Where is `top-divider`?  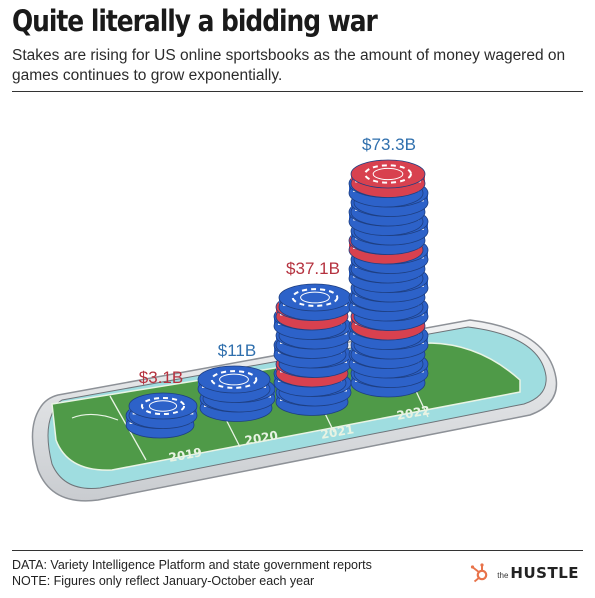
top-divider is located at coordinates (297, 91).